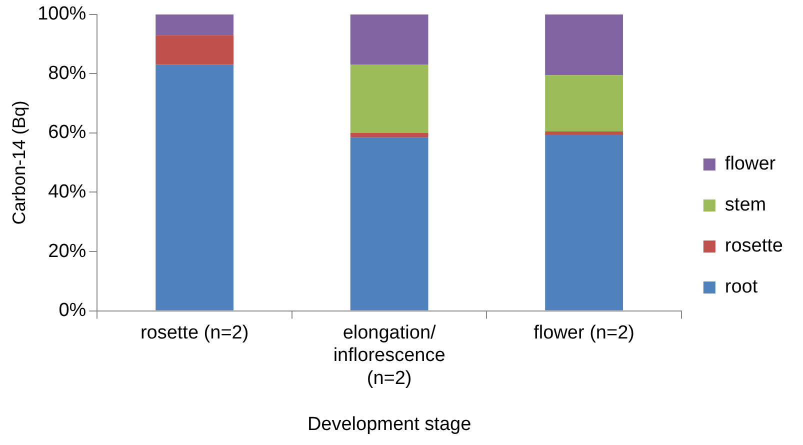  What do you see at coordinates (741, 287) in the screenshot?
I see `legend-label: root` at bounding box center [741, 287].